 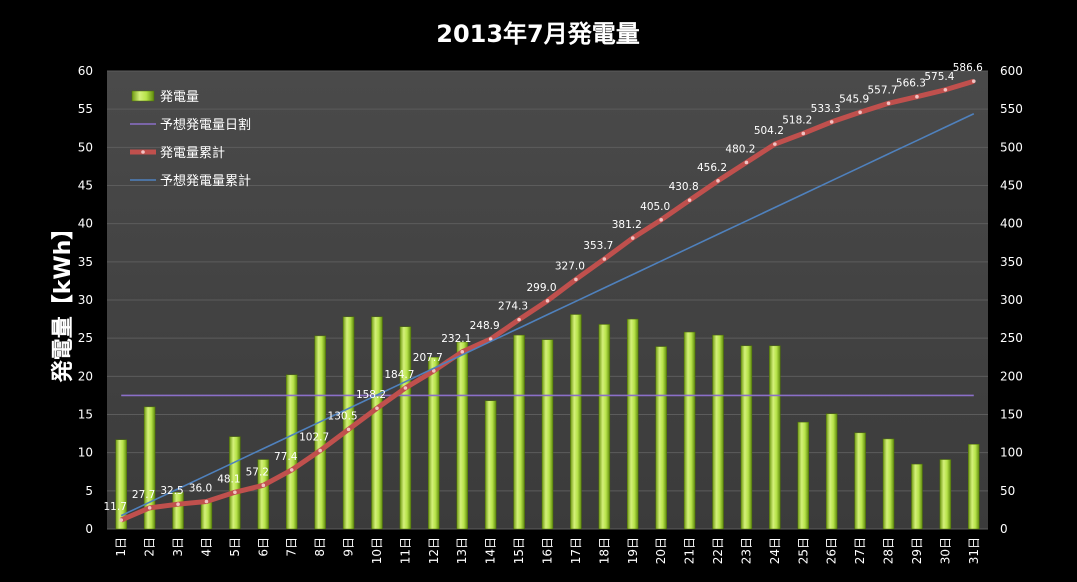 I want to click on x-tick-label: 9日, so click(x=349, y=547).